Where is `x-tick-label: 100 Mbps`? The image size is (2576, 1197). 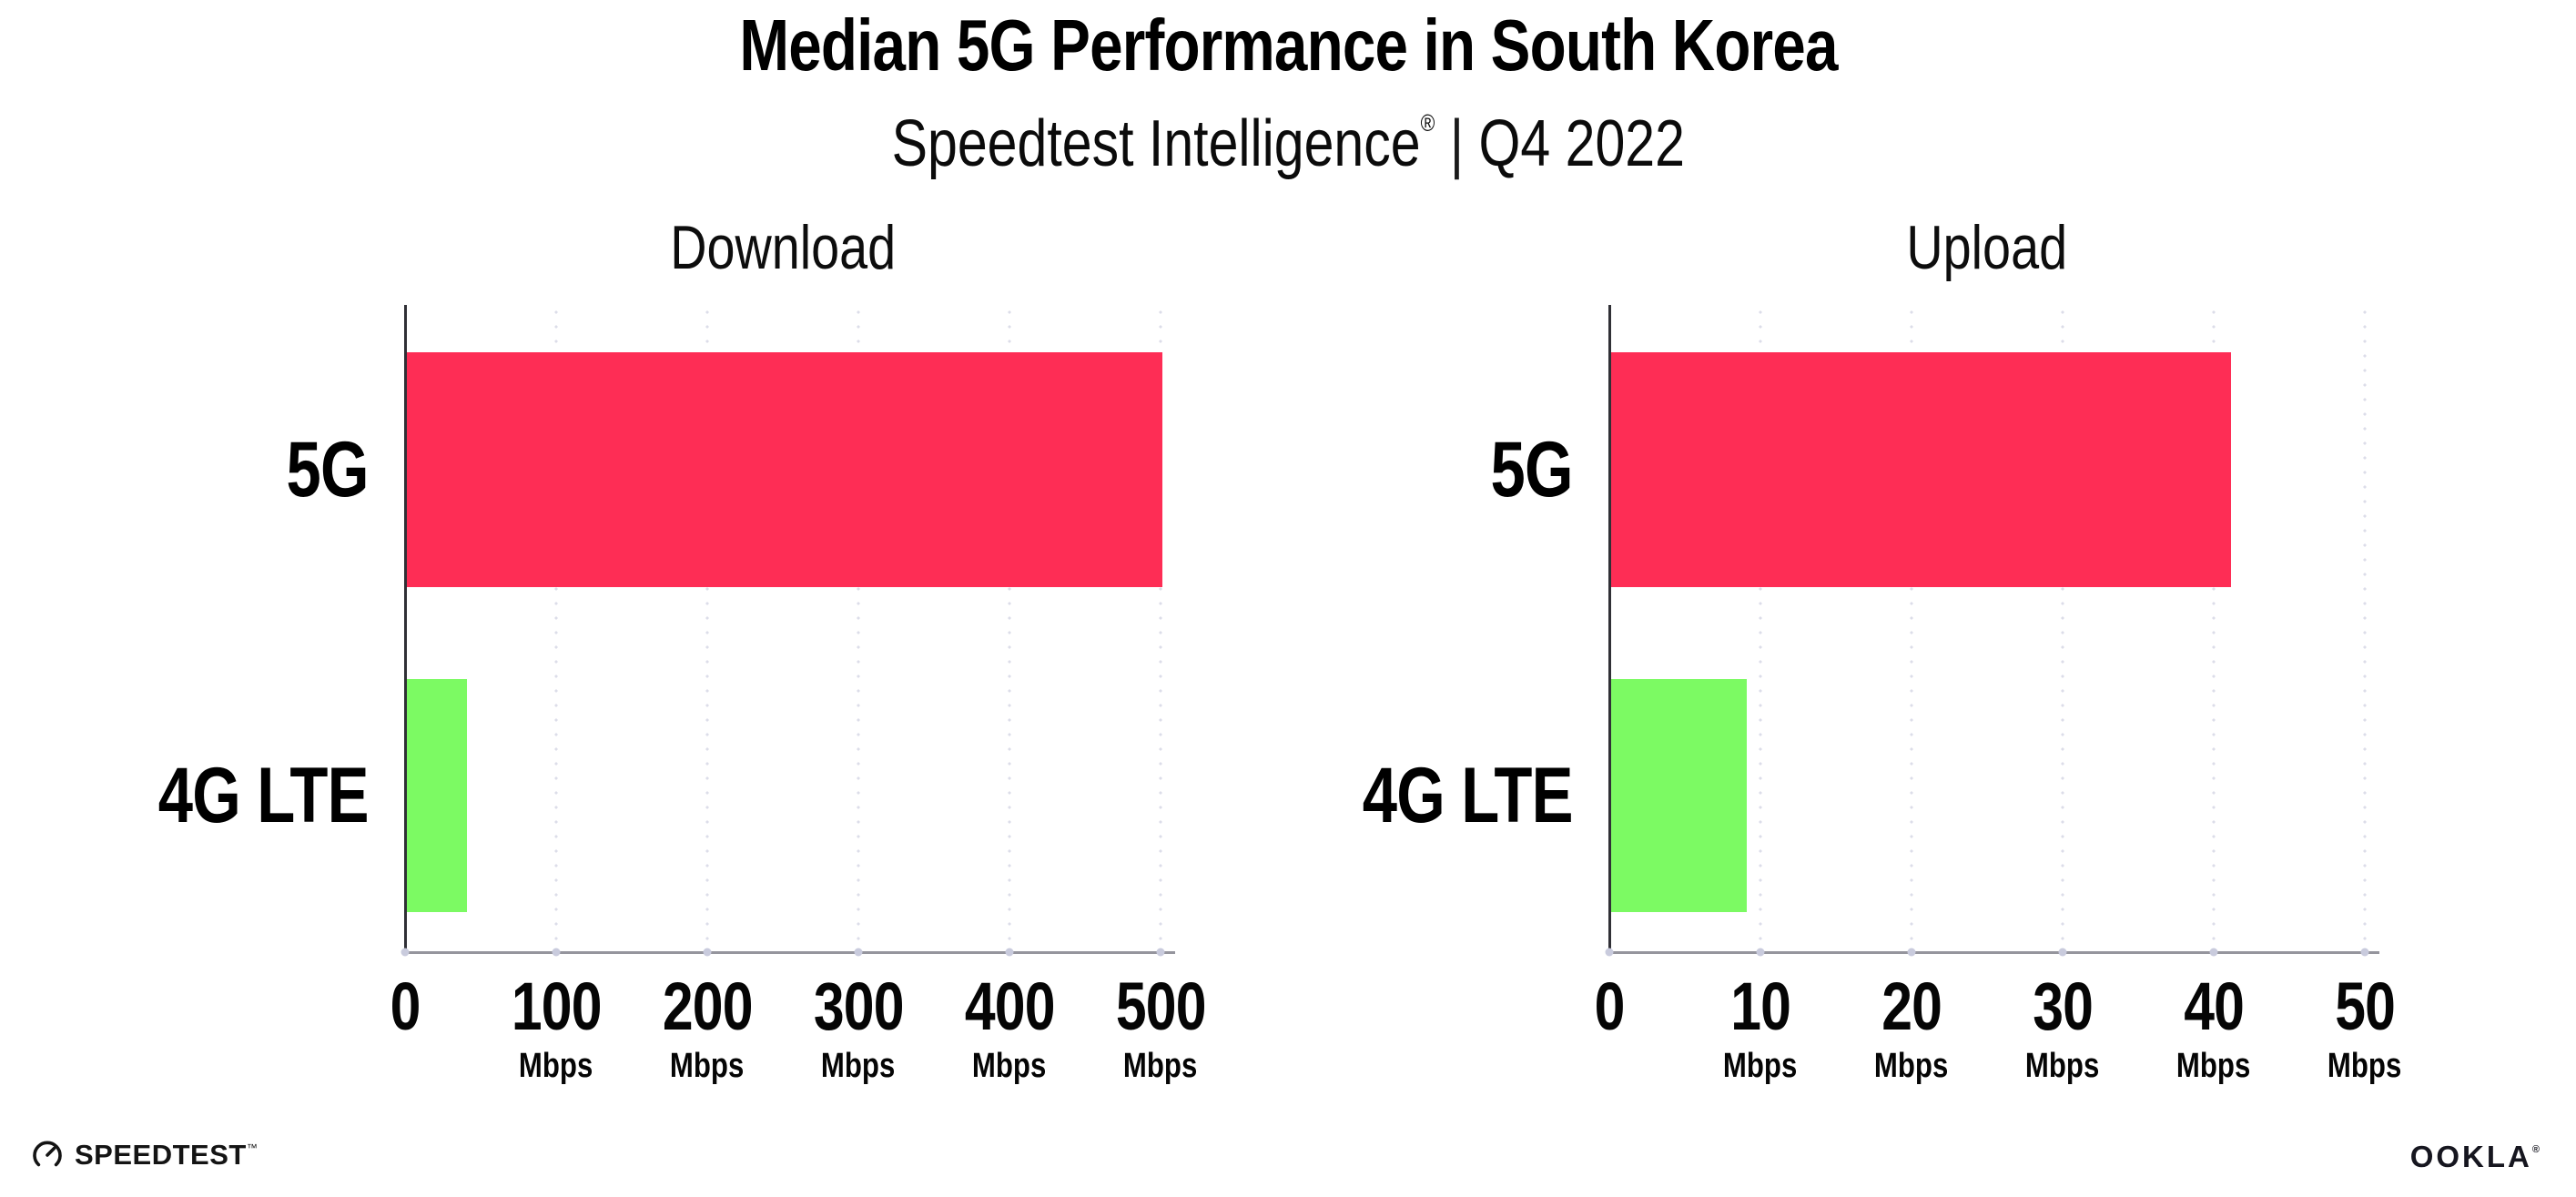
x-tick-label: 100 Mbps is located at coordinates (556, 1027).